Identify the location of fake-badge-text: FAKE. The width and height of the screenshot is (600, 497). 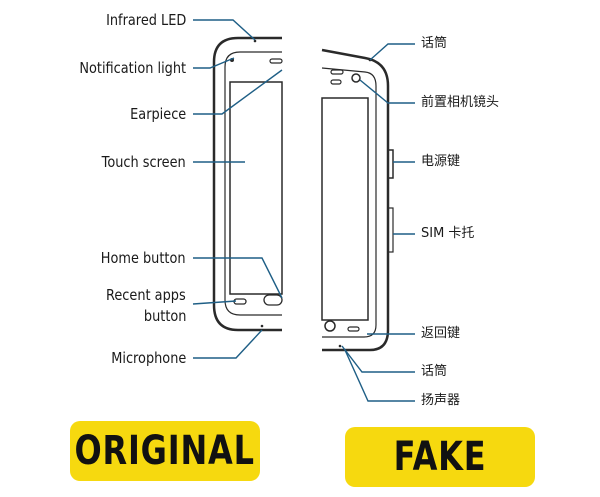
(440, 457).